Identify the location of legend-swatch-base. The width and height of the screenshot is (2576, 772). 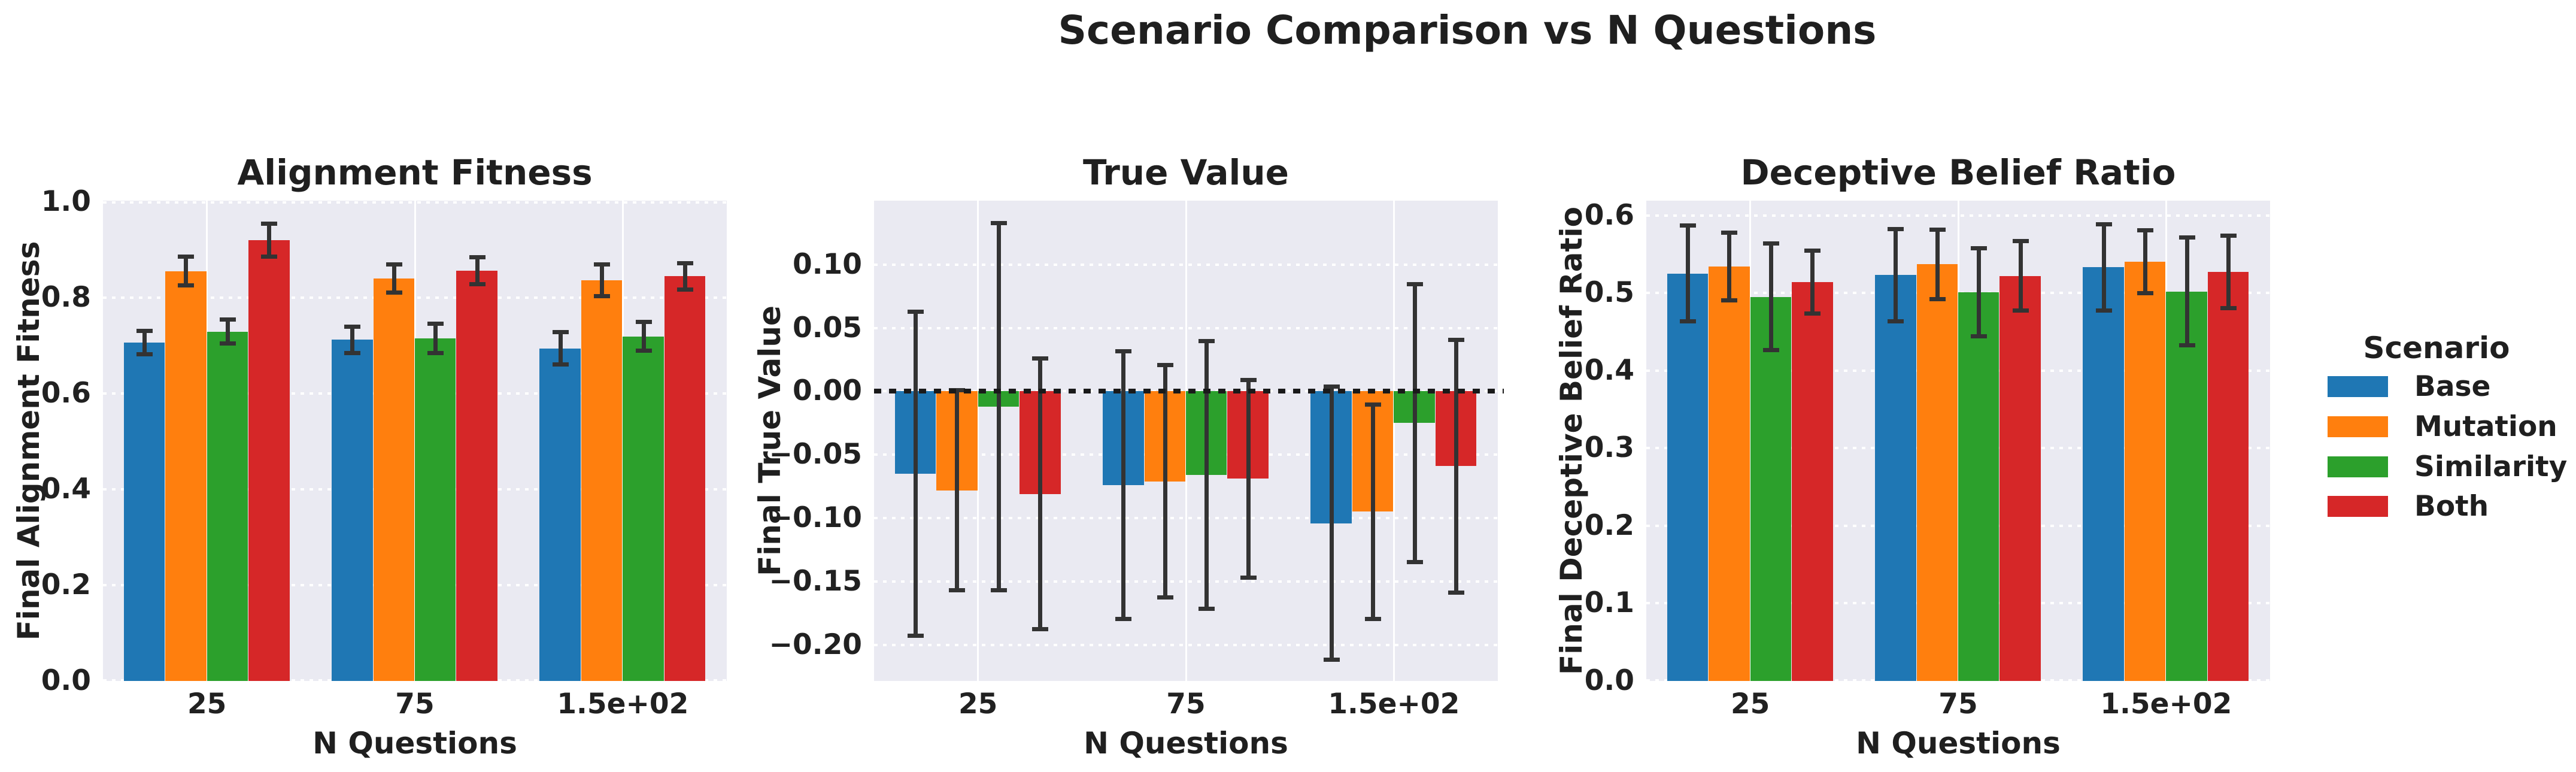
(2358, 386).